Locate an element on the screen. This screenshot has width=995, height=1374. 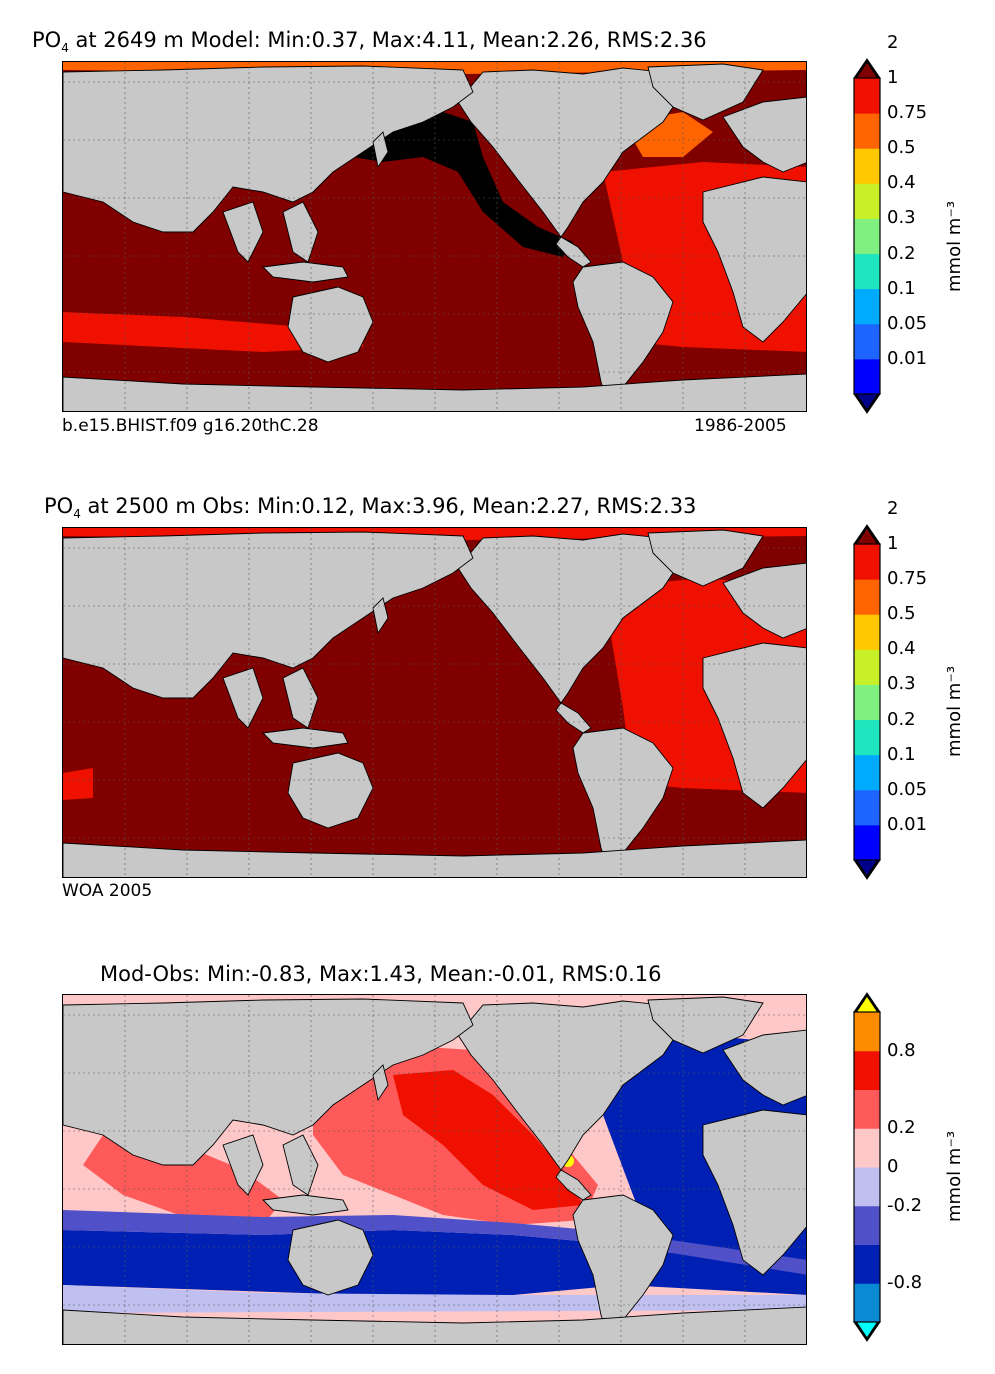
ocean-field-max-region is located at coordinates (458, 184).